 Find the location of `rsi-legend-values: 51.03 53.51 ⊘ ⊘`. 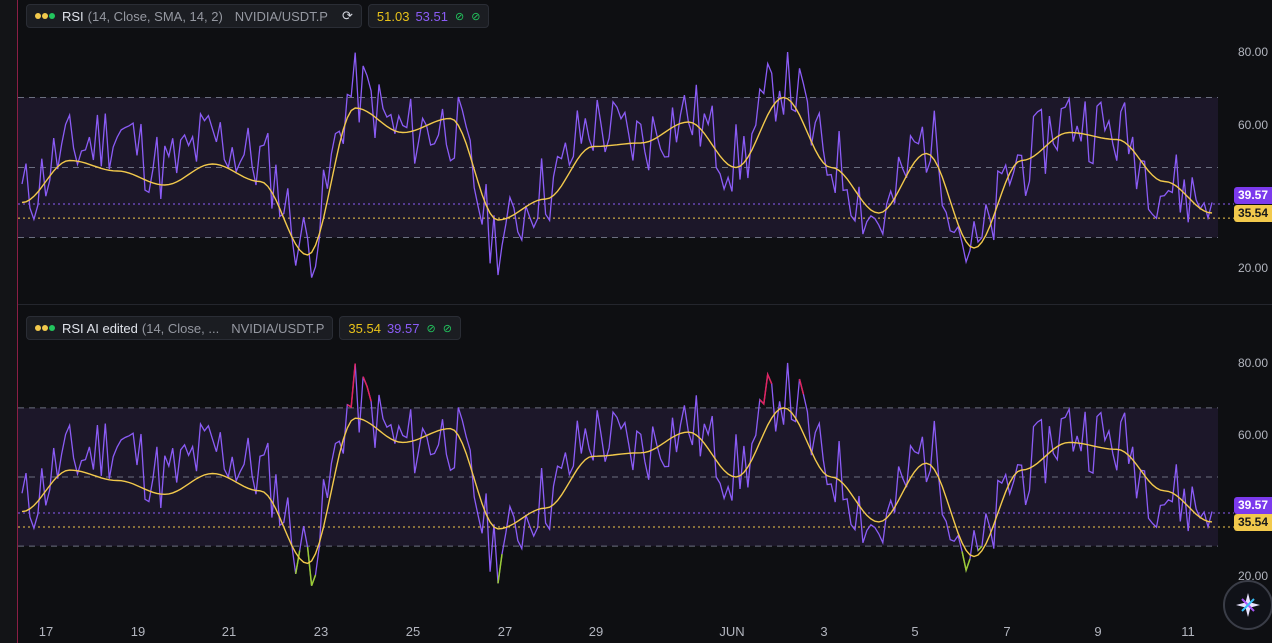

rsi-legend-values: 51.03 53.51 ⊘ ⊘ is located at coordinates (428, 16).